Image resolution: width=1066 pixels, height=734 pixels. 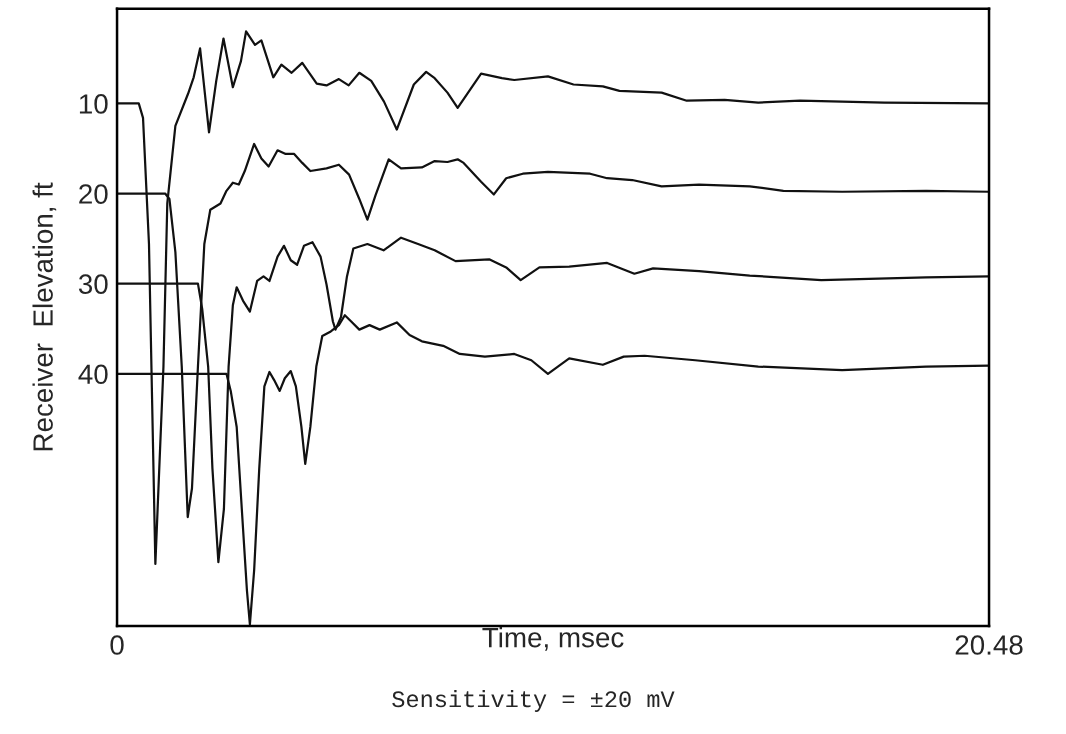 I want to click on y-tick-label: 20, so click(x=93, y=194).